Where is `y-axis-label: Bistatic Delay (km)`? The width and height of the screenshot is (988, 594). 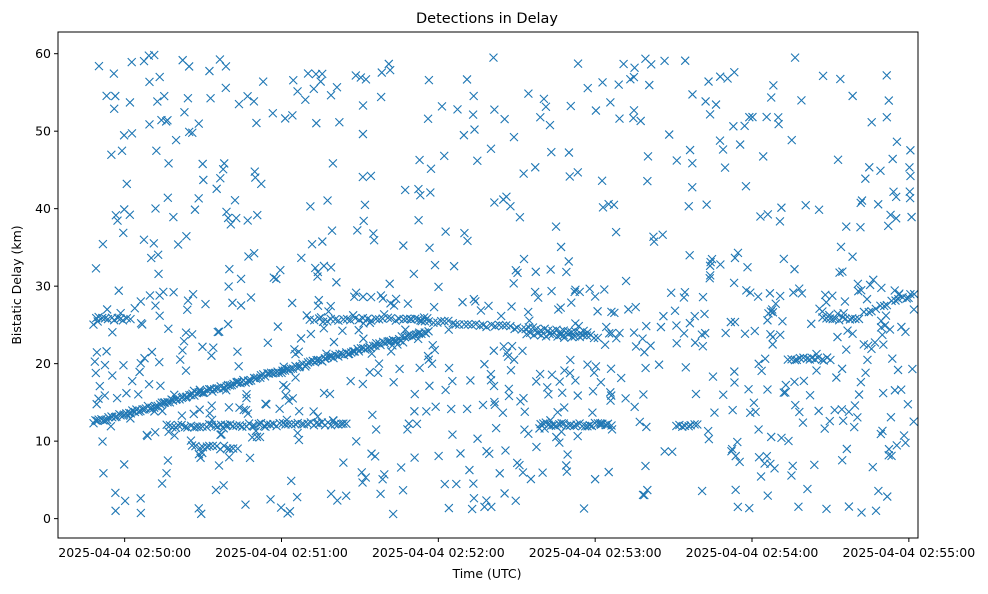 y-axis-label: Bistatic Delay (km) is located at coordinates (16, 284).